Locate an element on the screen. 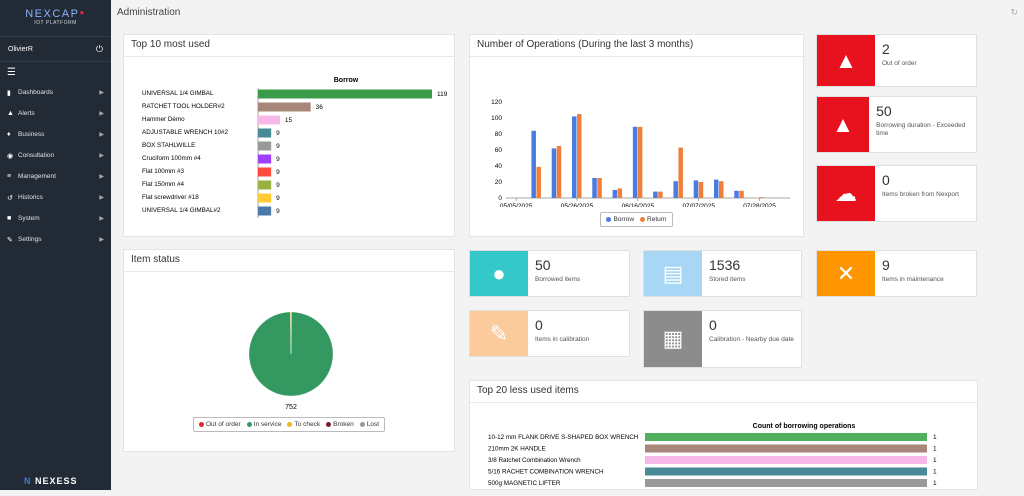 Image resolution: width=1024 pixels, height=496 pixels. x-tick-label: 05/05/2025 is located at coordinates (516, 205).